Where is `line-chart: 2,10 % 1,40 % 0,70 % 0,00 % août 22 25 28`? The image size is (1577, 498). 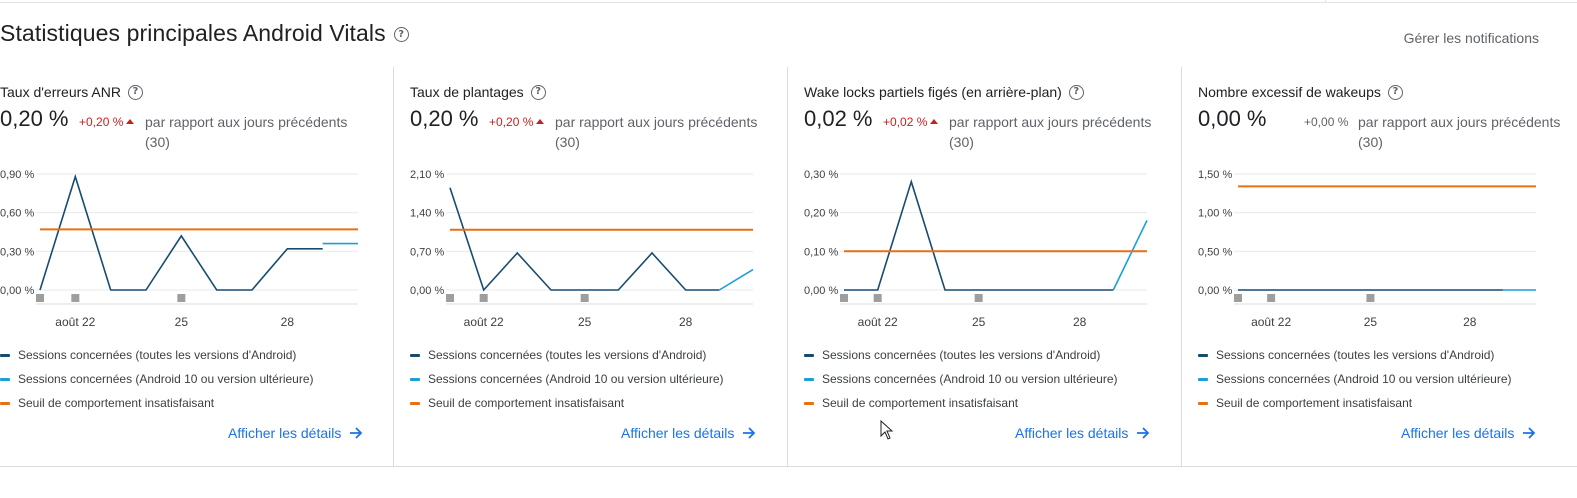 line-chart: 2,10 % 1,40 % 0,70 % 0,00 % août 22 25 28 is located at coordinates (582, 249).